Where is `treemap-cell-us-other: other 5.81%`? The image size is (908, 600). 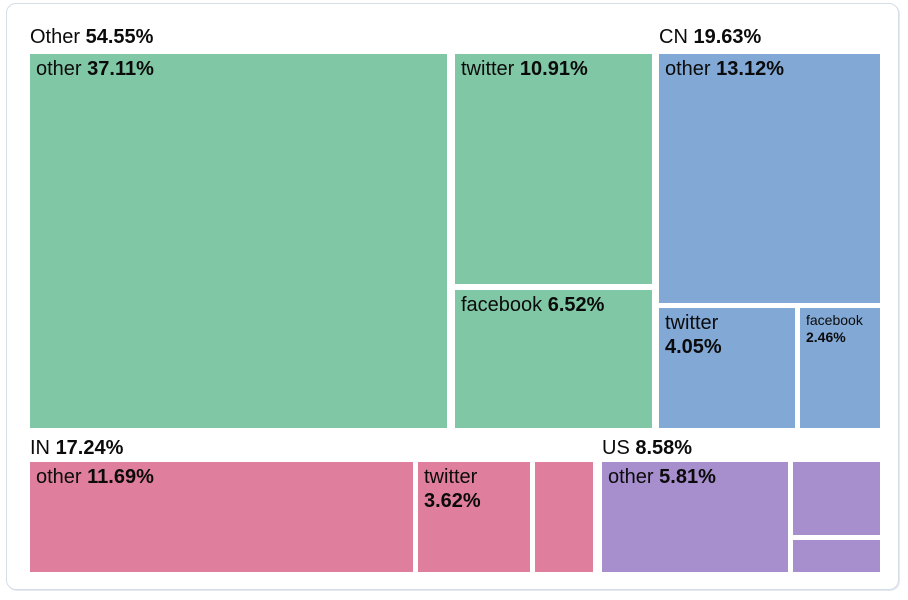 treemap-cell-us-other: other 5.81% is located at coordinates (695, 517).